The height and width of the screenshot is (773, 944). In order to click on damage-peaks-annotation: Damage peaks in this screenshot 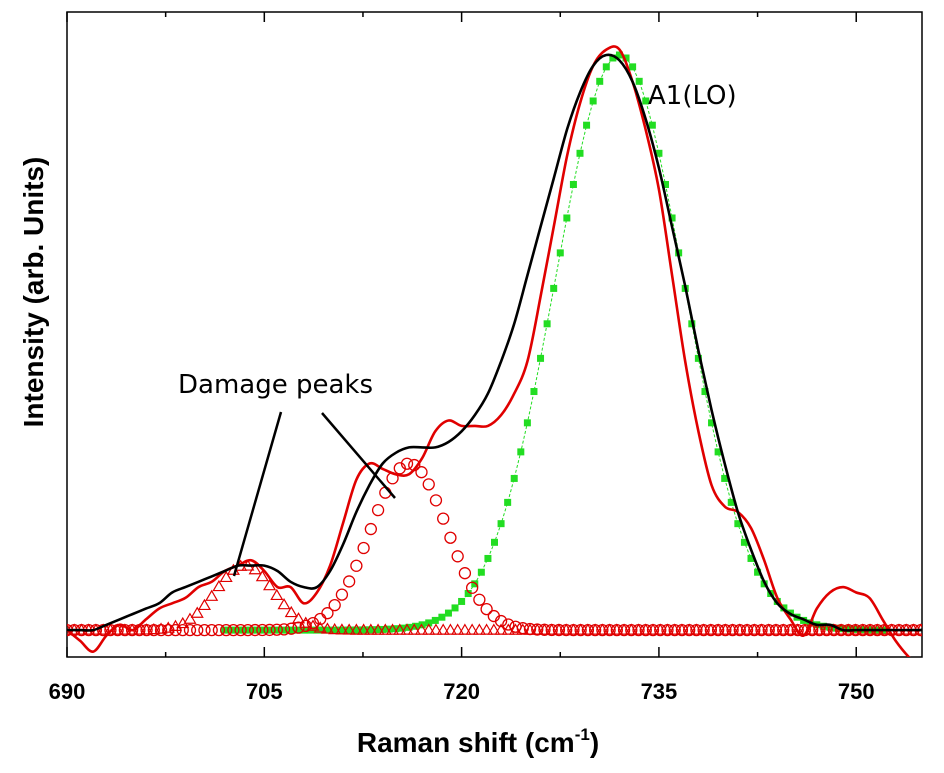, I will do `click(275, 385)`.